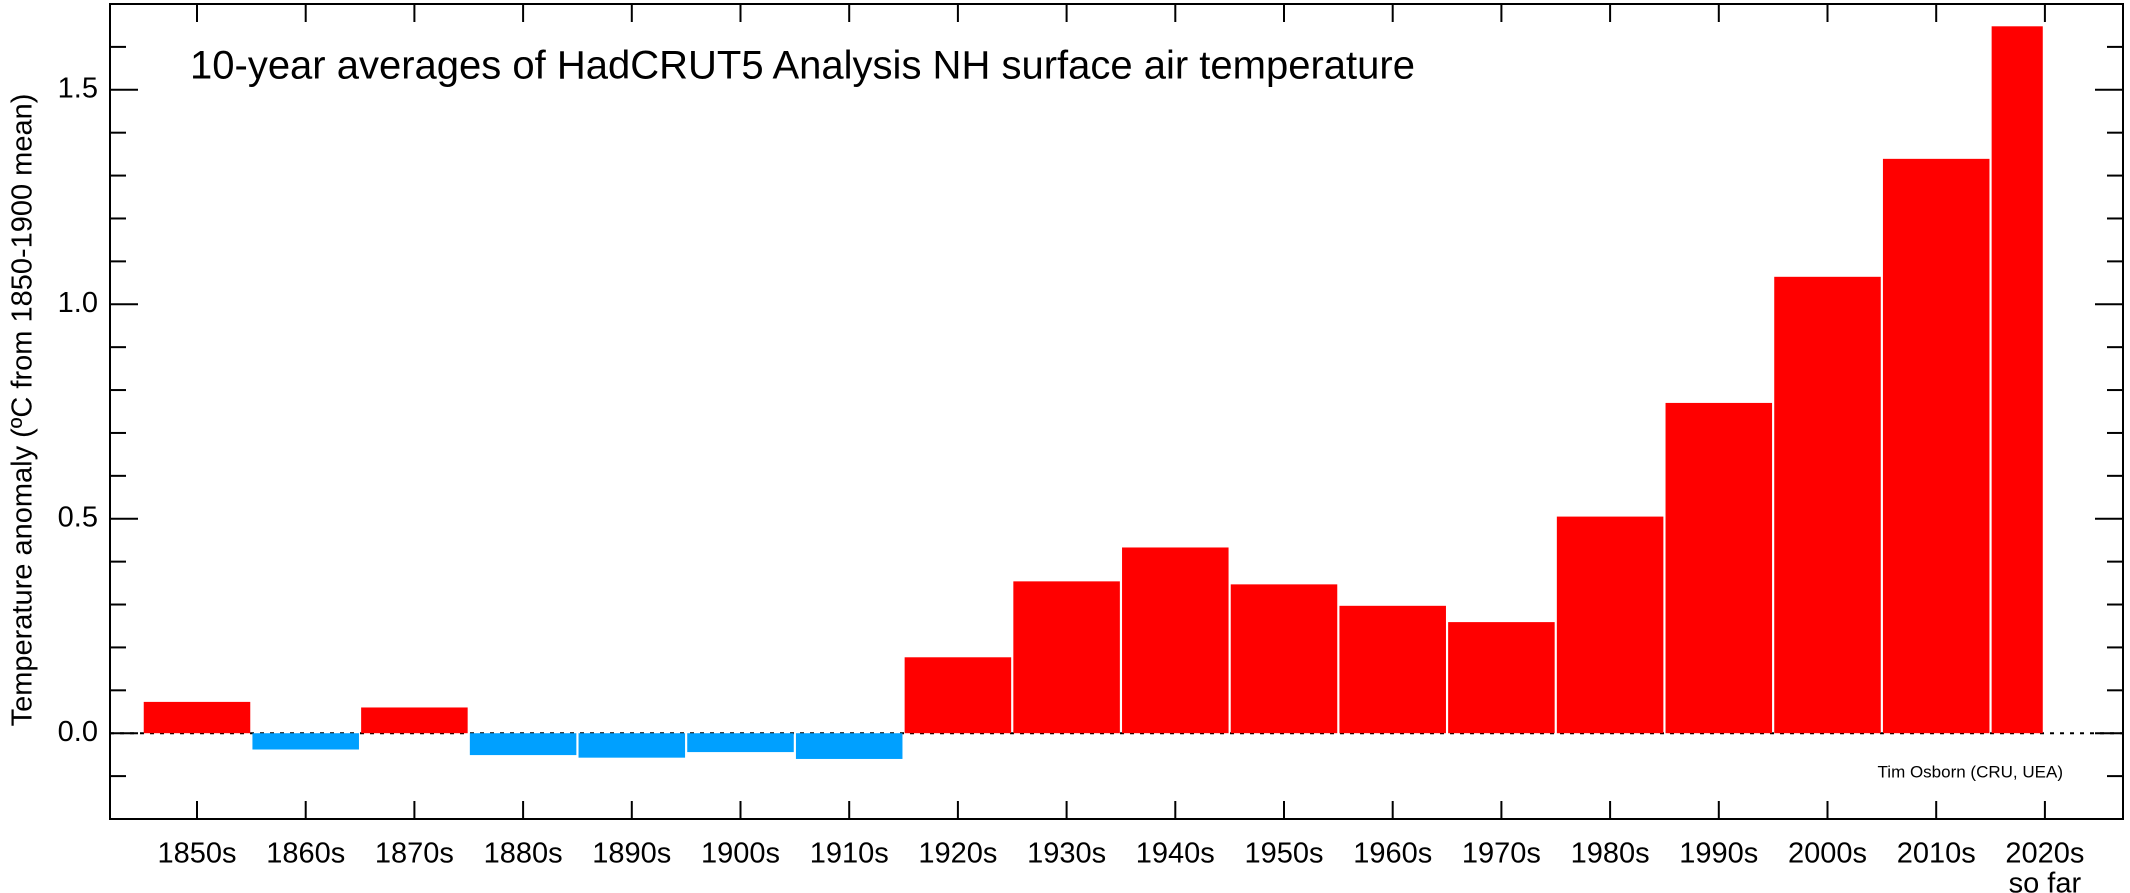  I want to click on x-tick-label: 1980s, so click(1610, 854).